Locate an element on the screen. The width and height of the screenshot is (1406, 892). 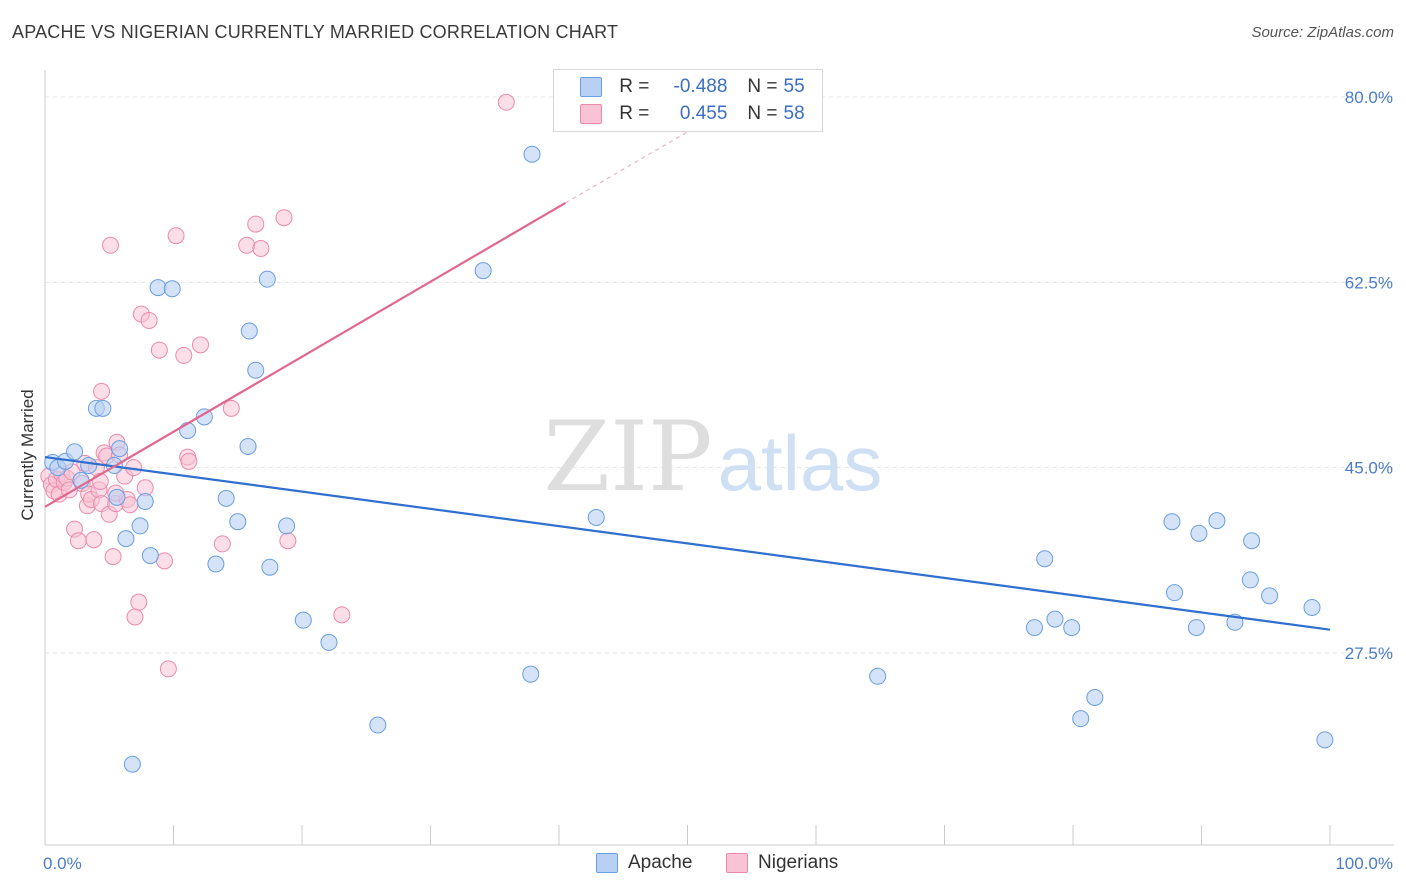
y-tick-labels: 27.5% 45.0% 62.5% 80.0% is located at coordinates (1369, 375).